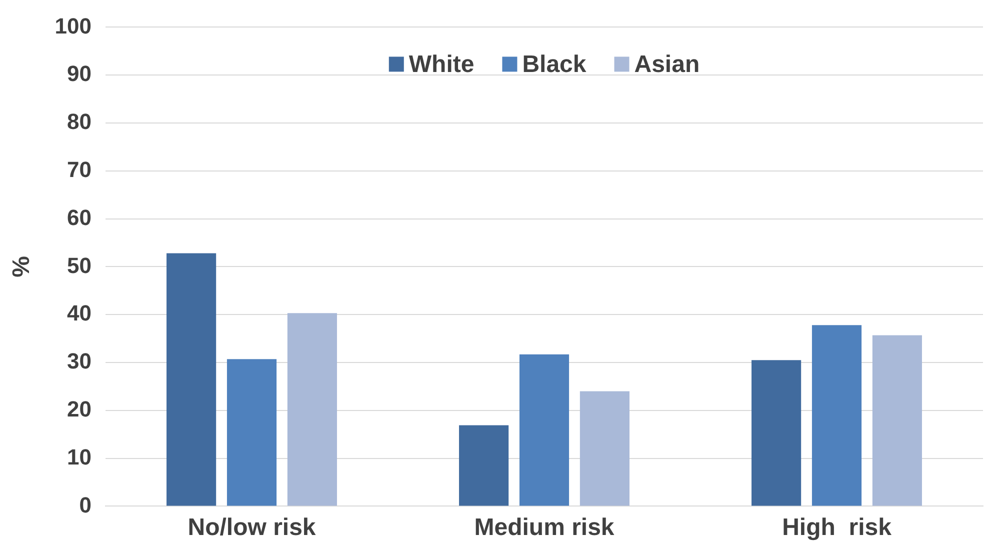  What do you see at coordinates (79, 457) in the screenshot?
I see `y-tick-label: 10` at bounding box center [79, 457].